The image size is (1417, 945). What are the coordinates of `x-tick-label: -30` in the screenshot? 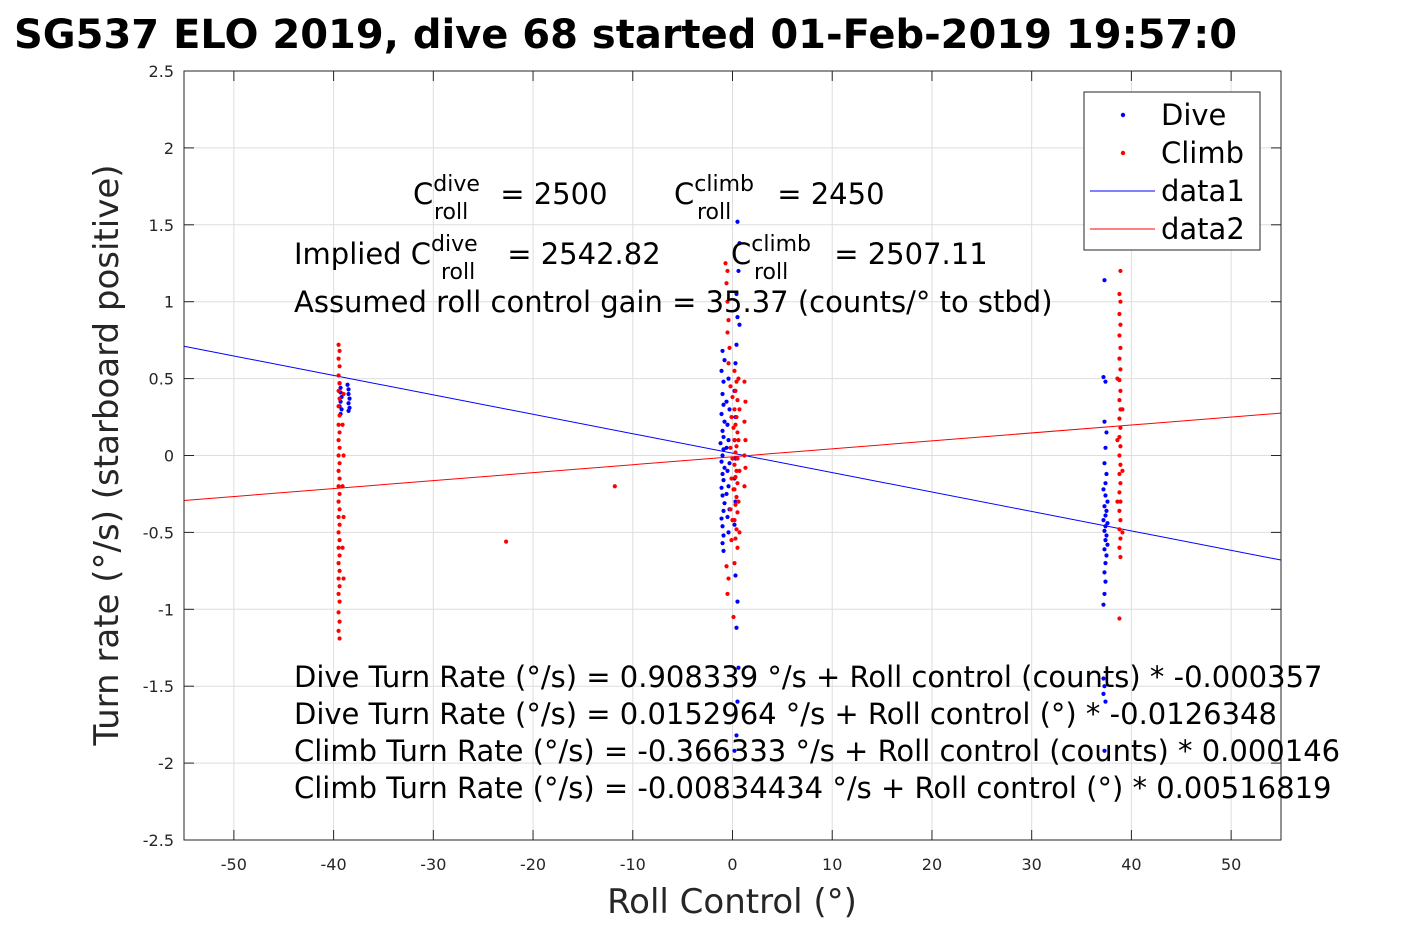 It's located at (433, 864).